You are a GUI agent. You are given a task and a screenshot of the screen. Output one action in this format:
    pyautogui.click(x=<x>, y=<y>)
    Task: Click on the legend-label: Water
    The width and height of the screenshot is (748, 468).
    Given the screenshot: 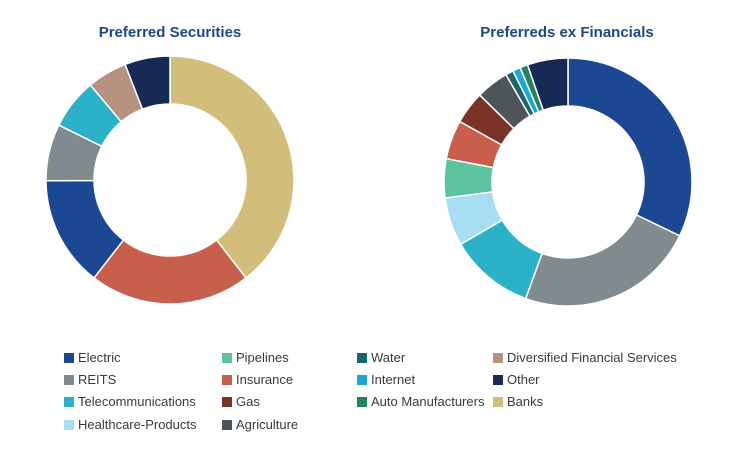 What is the action you would take?
    pyautogui.click(x=388, y=357)
    